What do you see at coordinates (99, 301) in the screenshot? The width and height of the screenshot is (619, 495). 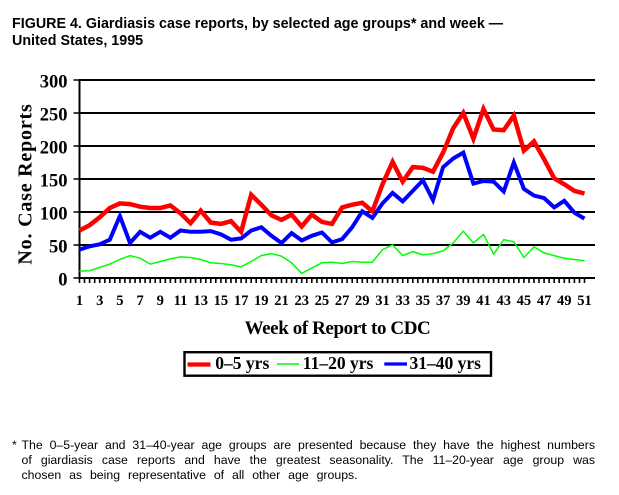 I see `svg-text: 3` at bounding box center [99, 301].